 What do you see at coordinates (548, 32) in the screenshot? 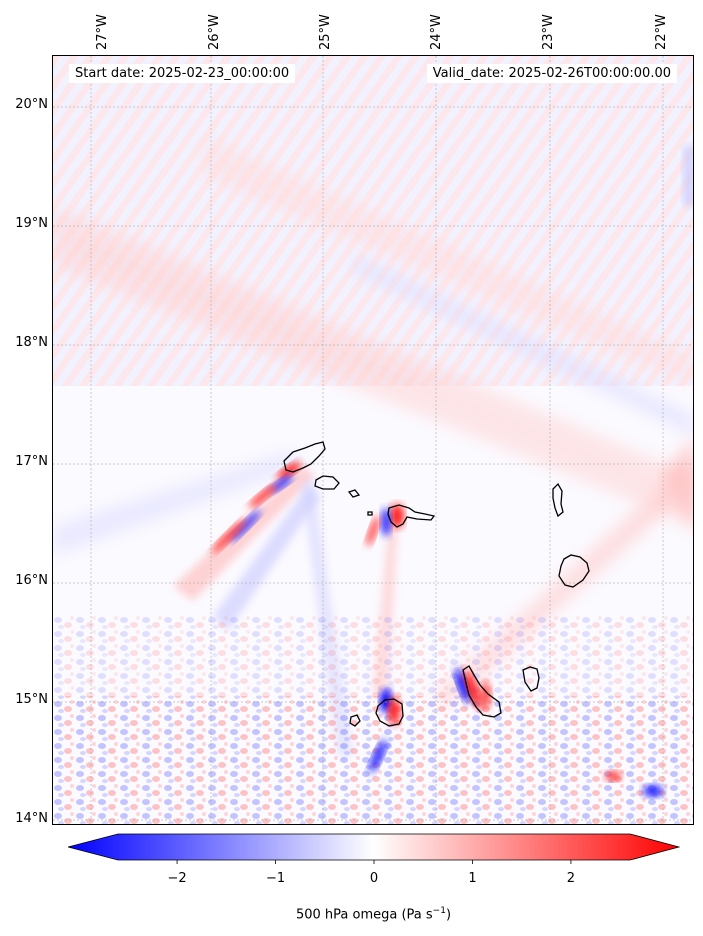
I see `lon-label: 23°W` at bounding box center [548, 32].